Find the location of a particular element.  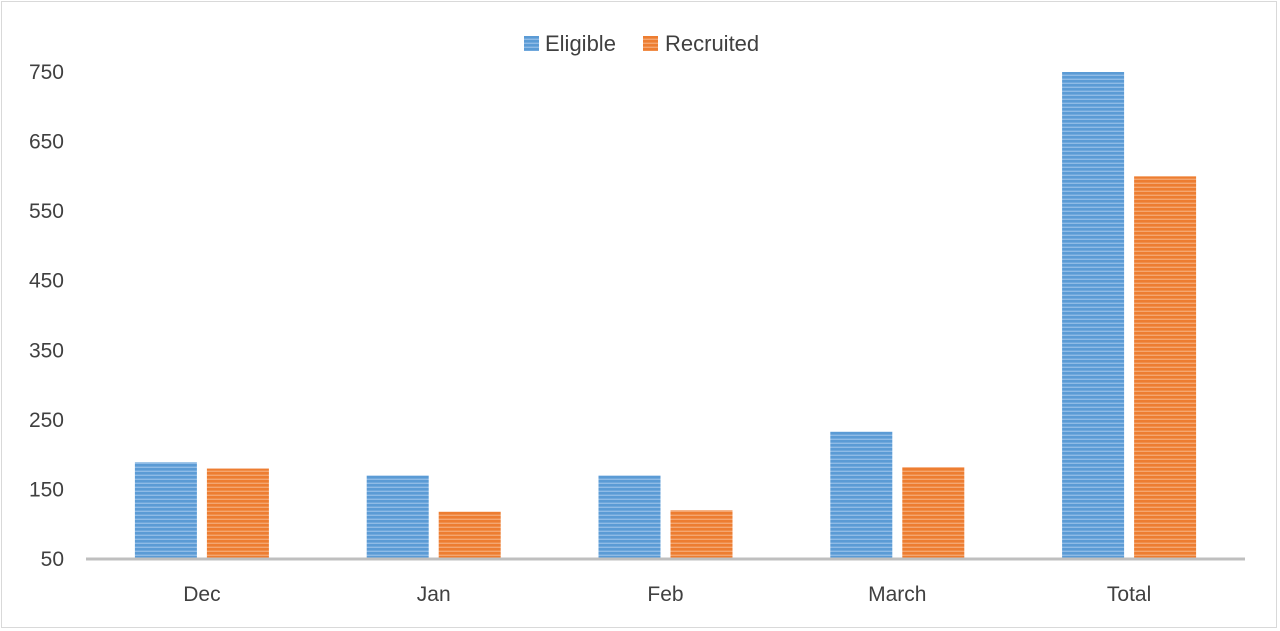

x-tick-label: Dec is located at coordinates (201, 594).